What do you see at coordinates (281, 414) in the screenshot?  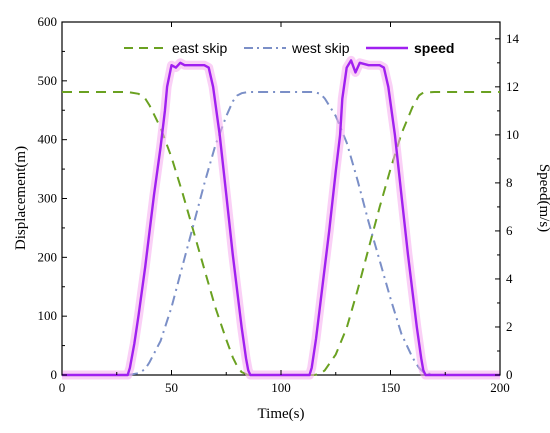 I see `x-axis-title: Time(s)` at bounding box center [281, 414].